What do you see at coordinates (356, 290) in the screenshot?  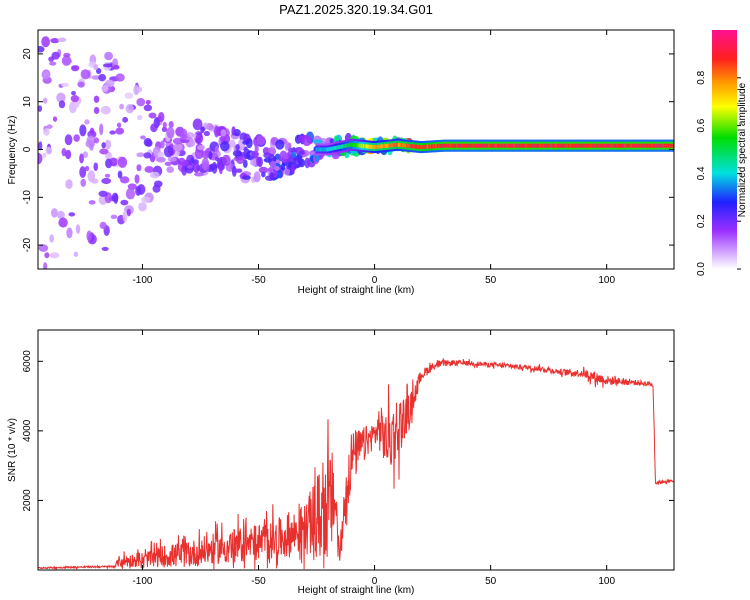 I see `spectrogram-x-label: Height of straight line (km)` at bounding box center [356, 290].